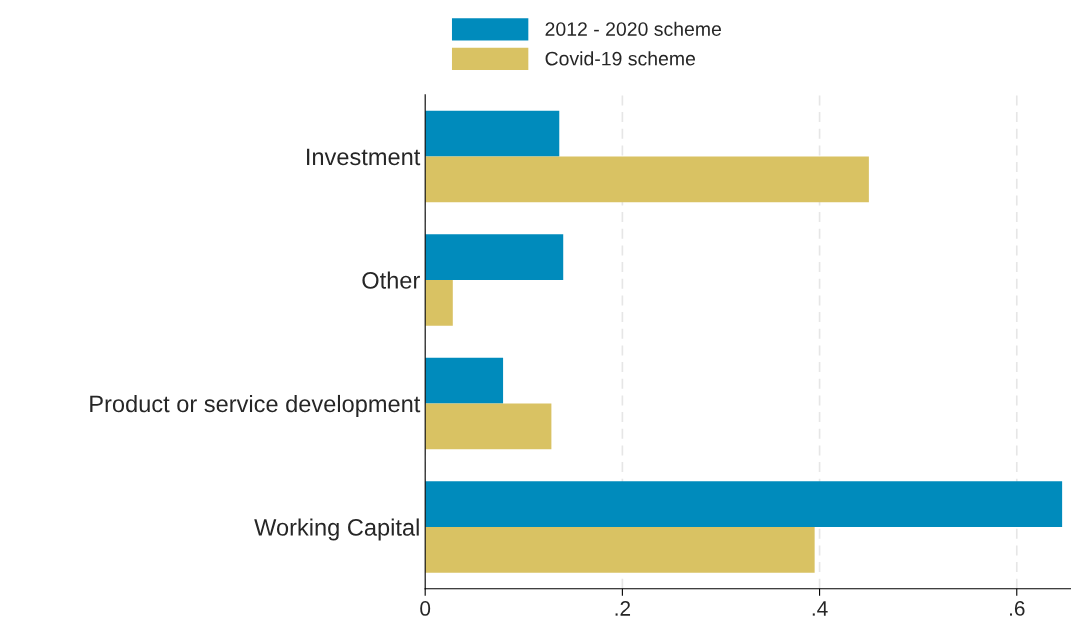  I want to click on x-tick-label: 0, so click(425, 608).